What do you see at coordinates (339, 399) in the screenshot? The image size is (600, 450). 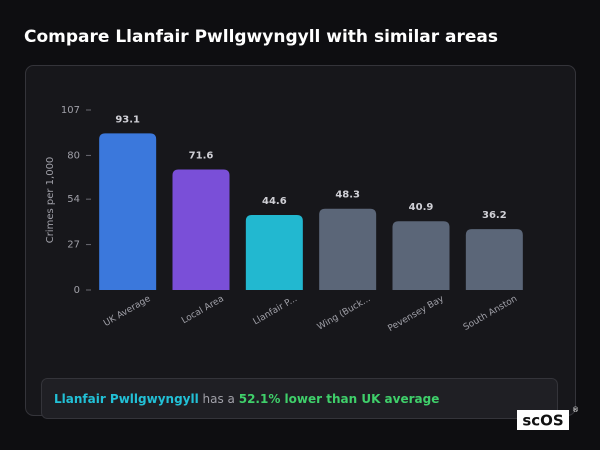 I see `summary-highlight: 52.1% lower than UK average` at bounding box center [339, 399].